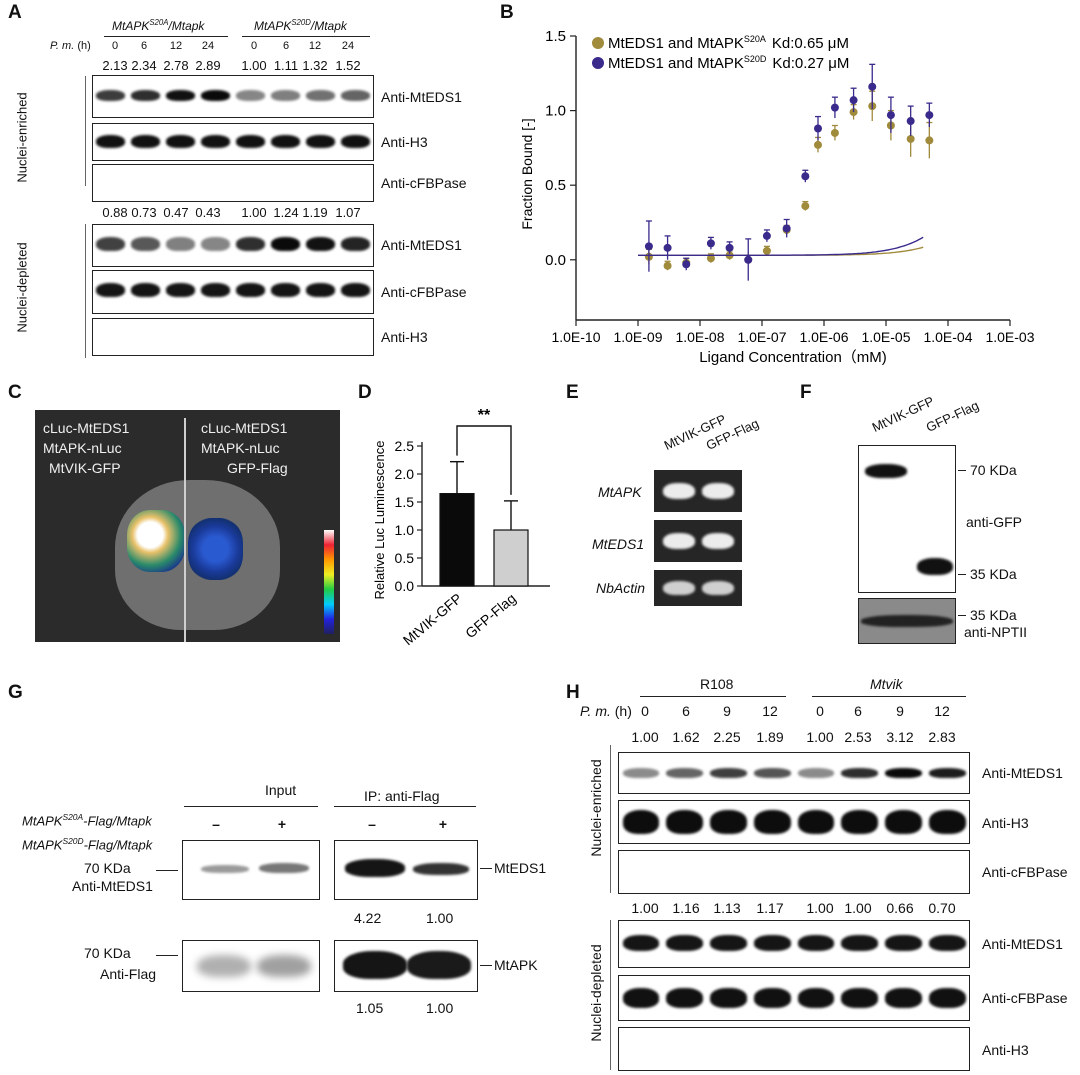  I want to click on h-depleted-label: Nuclei-depleted, so click(596, 993).